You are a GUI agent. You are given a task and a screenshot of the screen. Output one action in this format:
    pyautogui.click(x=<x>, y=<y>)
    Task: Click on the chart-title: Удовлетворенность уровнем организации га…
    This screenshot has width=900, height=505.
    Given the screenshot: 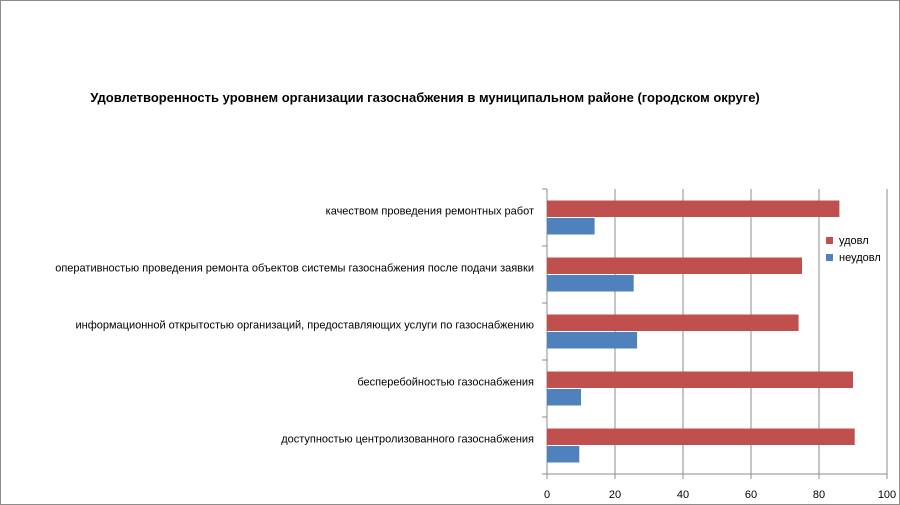 What is the action you would take?
    pyautogui.click(x=425, y=97)
    